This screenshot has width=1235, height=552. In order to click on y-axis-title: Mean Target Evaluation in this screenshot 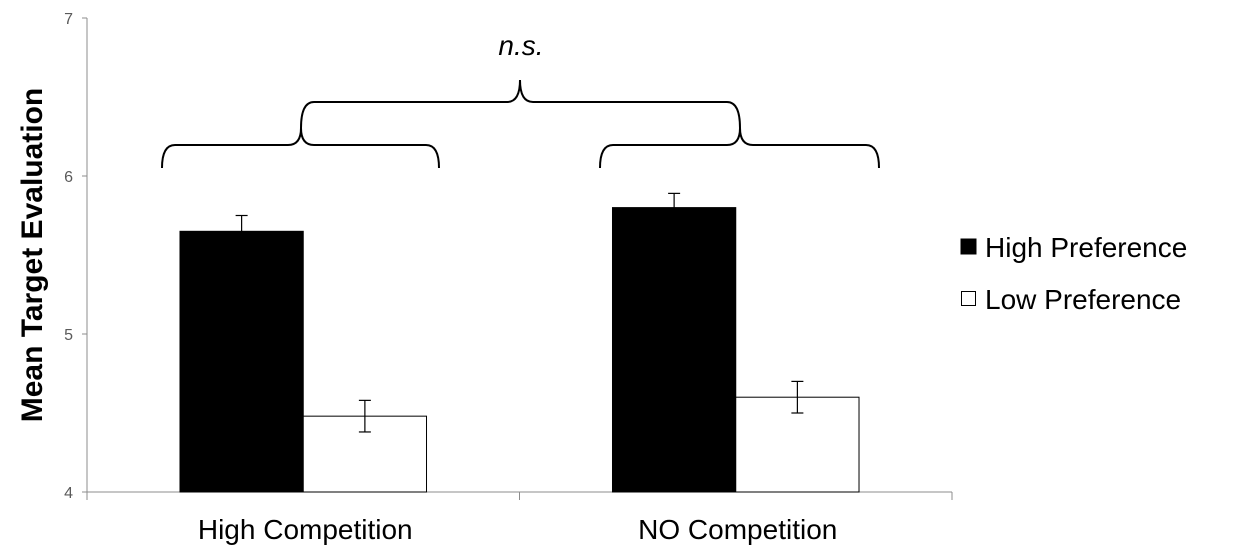, I will do `click(32, 255)`.